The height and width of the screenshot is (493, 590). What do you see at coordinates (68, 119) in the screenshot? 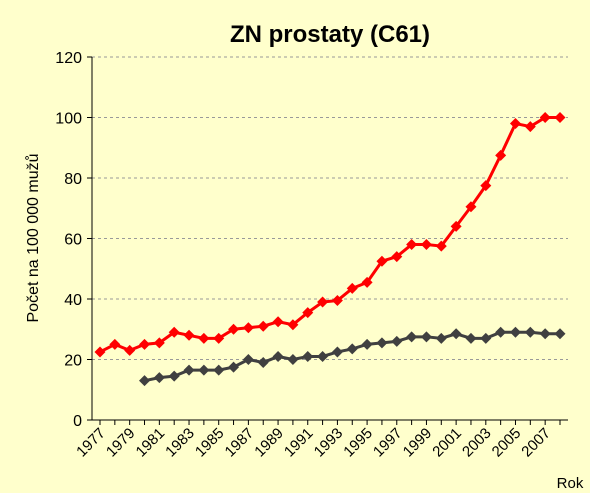
I see `y-tick-label: 100` at bounding box center [68, 119].